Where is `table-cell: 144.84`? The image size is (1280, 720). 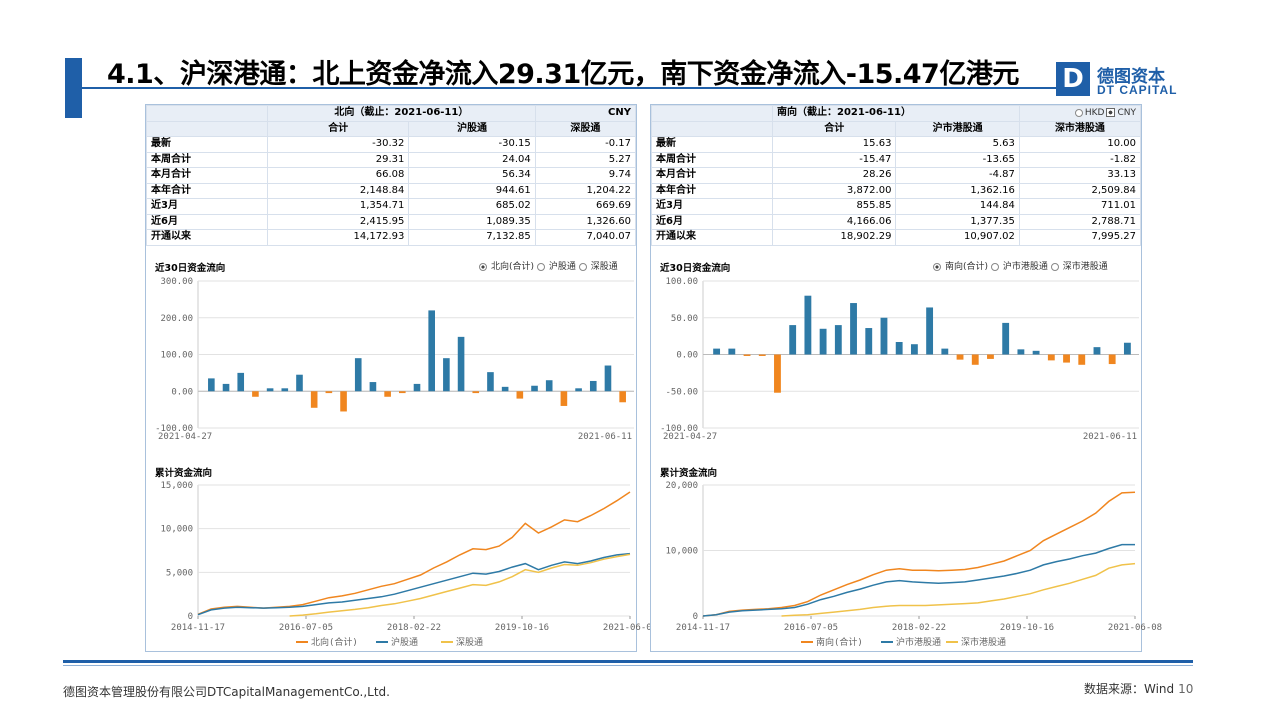 table-cell: 144.84 is located at coordinates (957, 206).